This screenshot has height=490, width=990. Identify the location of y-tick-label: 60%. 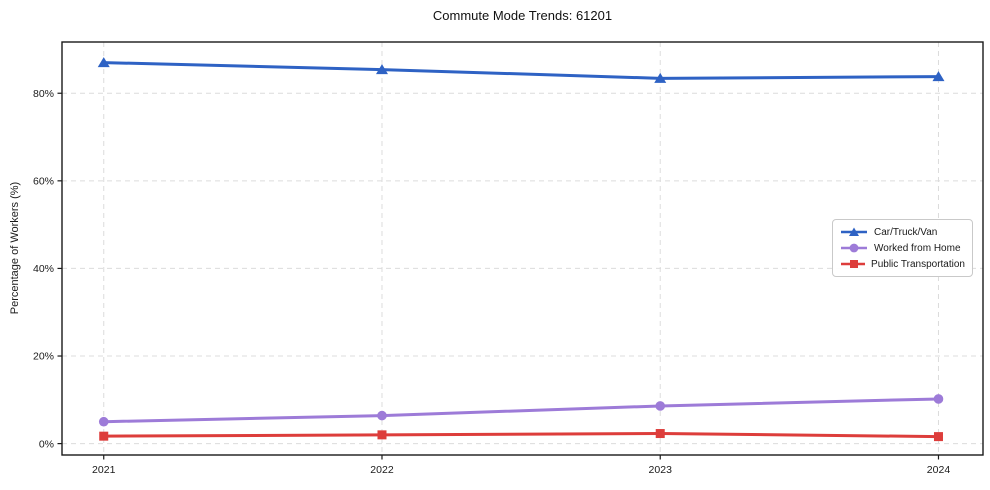
(43, 182).